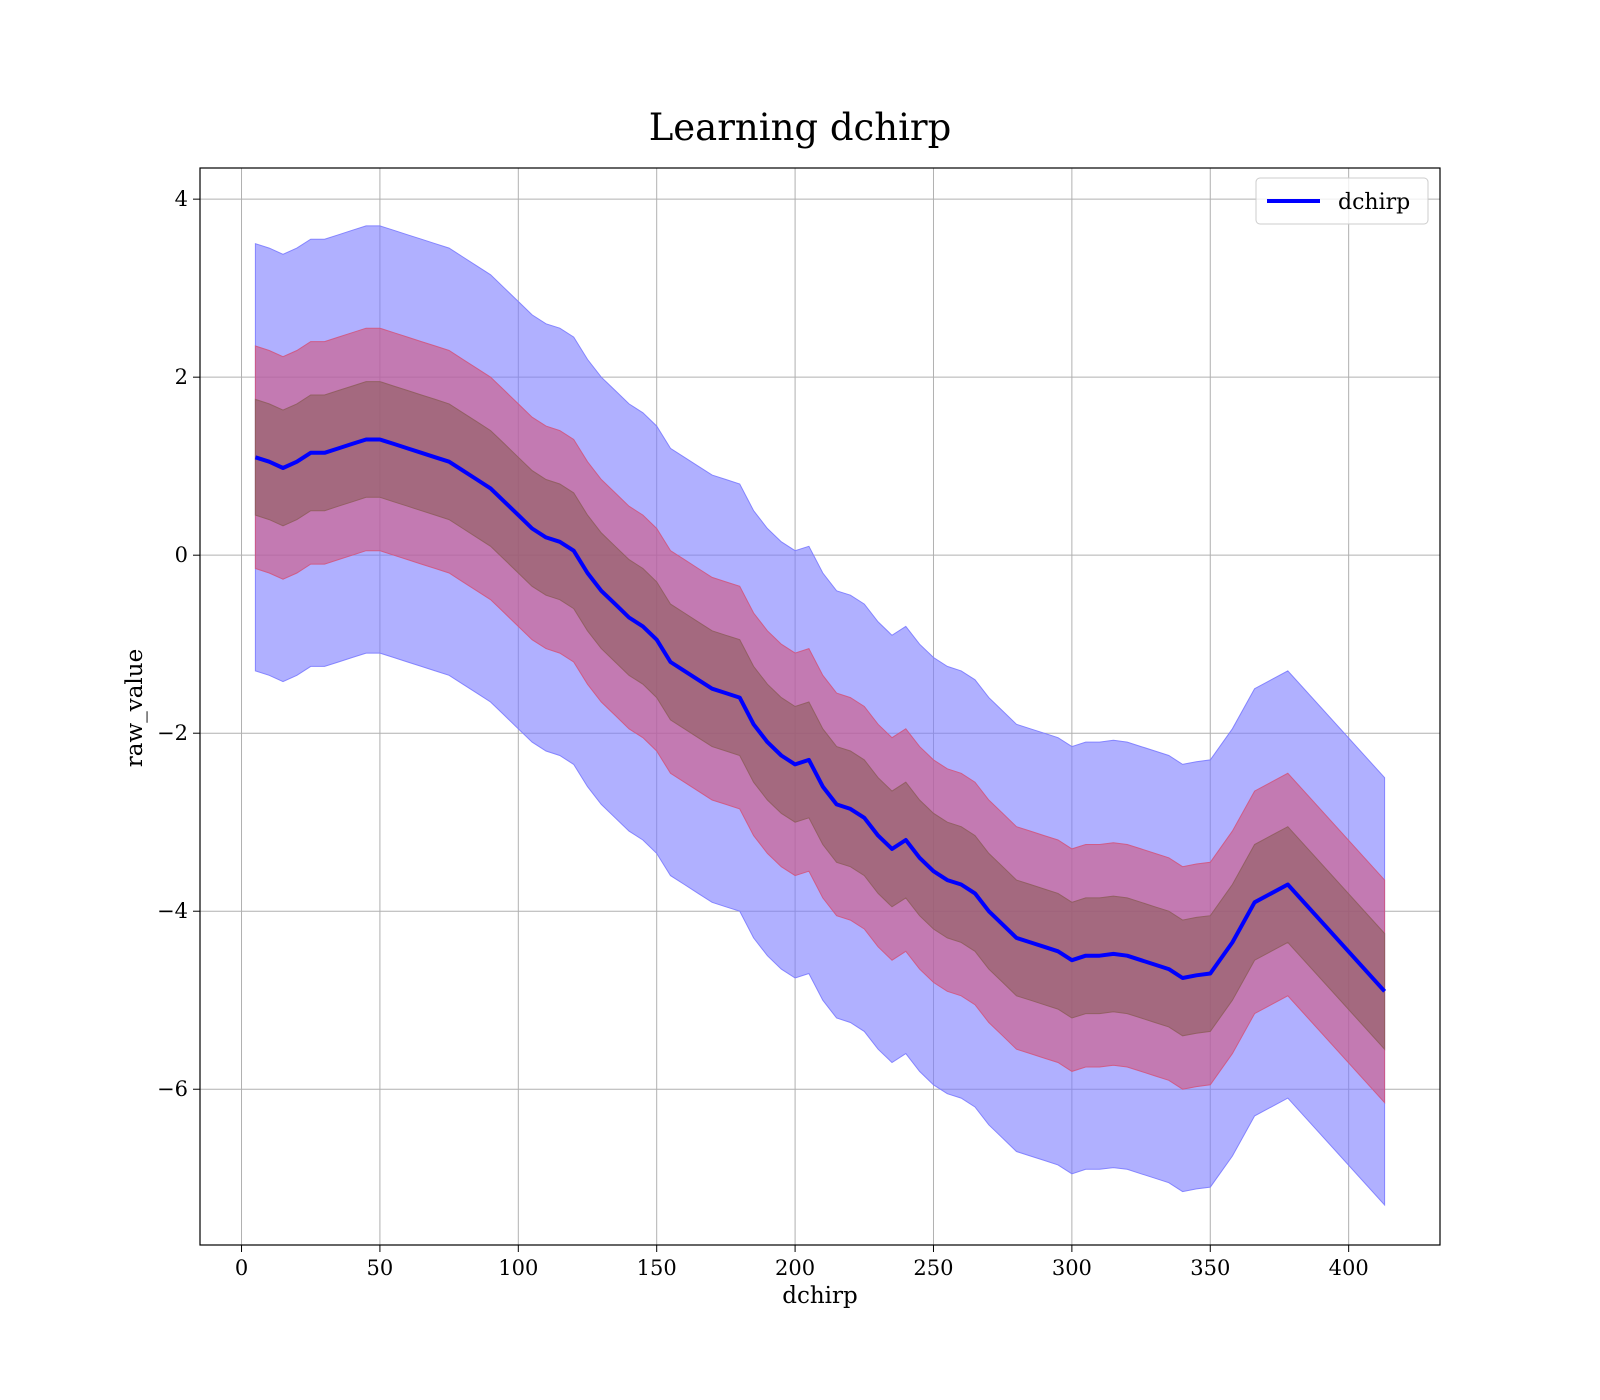  I want to click on x-tick-label: 300, so click(1072, 1268).